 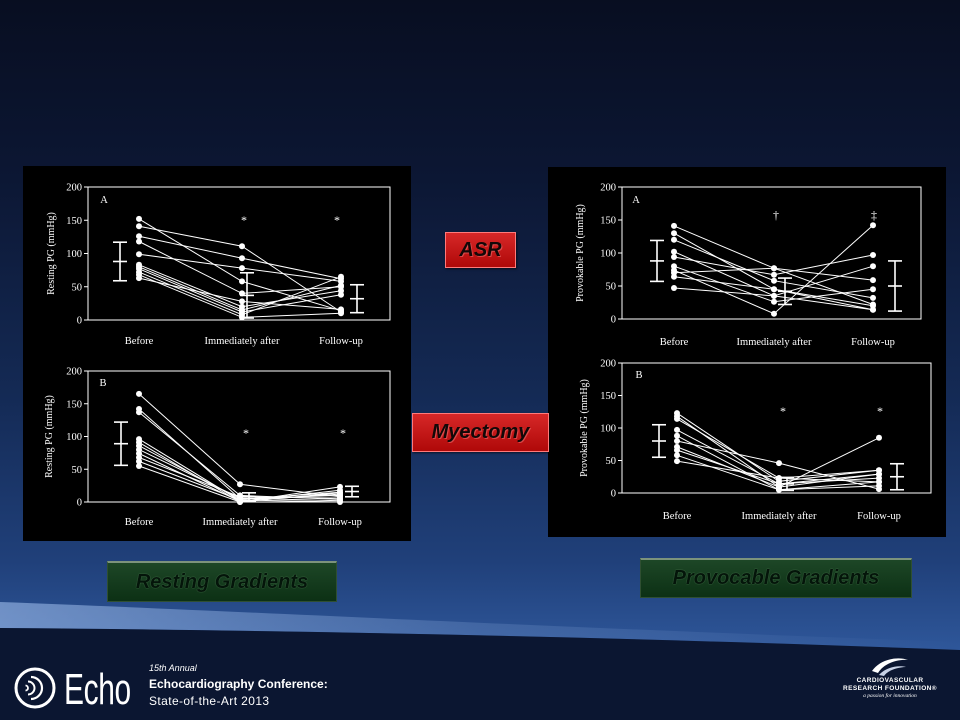 I want to click on resting-gradients-label: Resting Gradients, so click(x=222, y=581).